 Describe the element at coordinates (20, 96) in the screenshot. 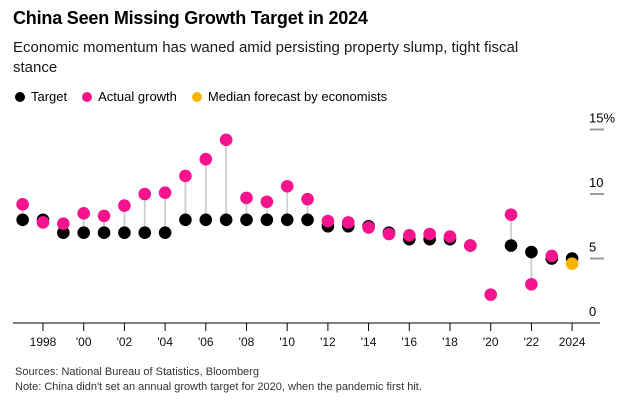

I see `target-dot-icon` at that location.